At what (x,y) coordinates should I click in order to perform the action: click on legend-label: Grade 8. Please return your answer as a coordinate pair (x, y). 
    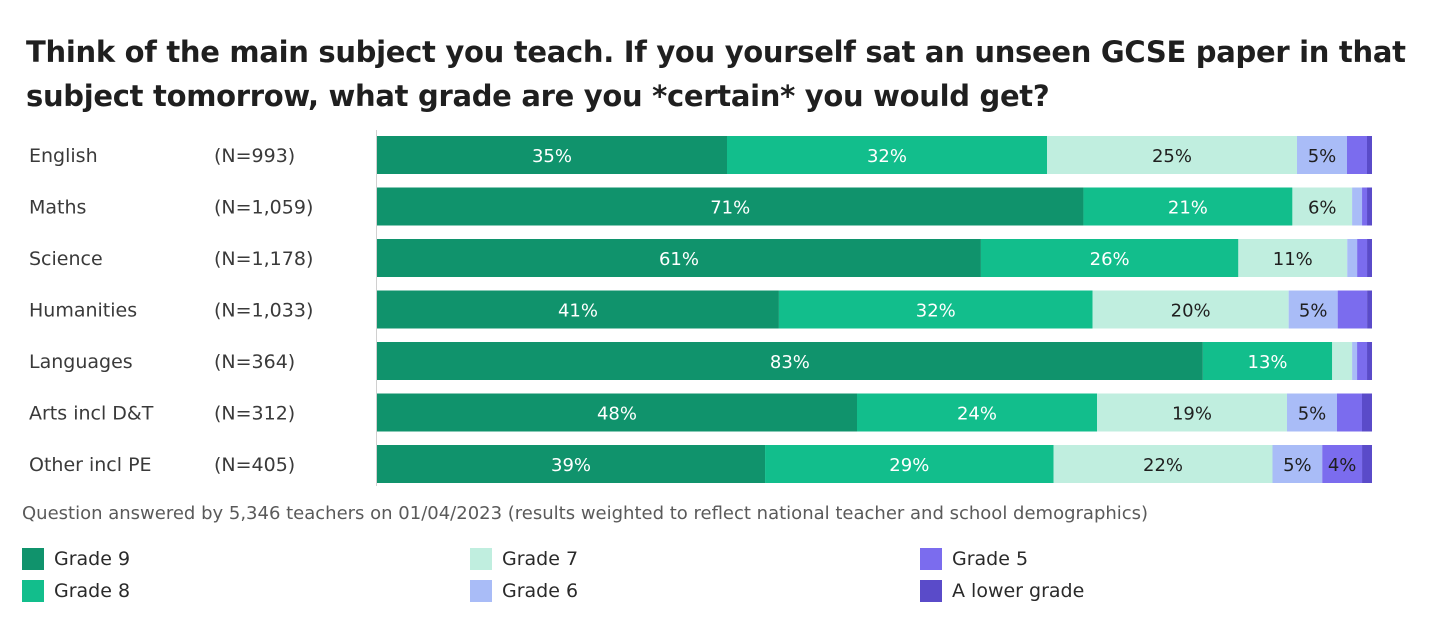
    Looking at the image, I should click on (92, 591).